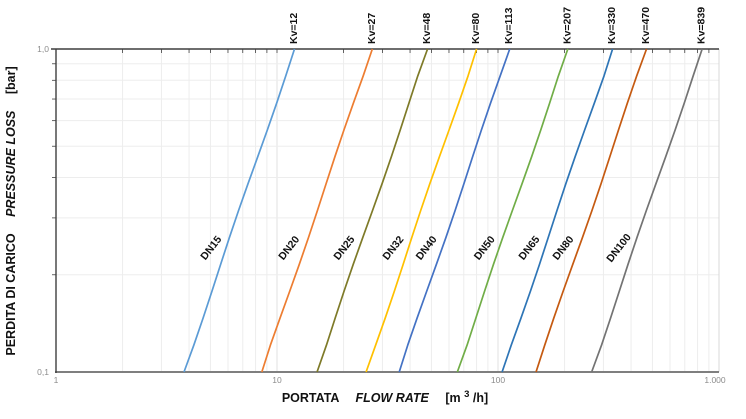  I want to click on y-axis-title: PERDITA DI CARICO PRESSURE LOSS [bar], so click(11, 210).